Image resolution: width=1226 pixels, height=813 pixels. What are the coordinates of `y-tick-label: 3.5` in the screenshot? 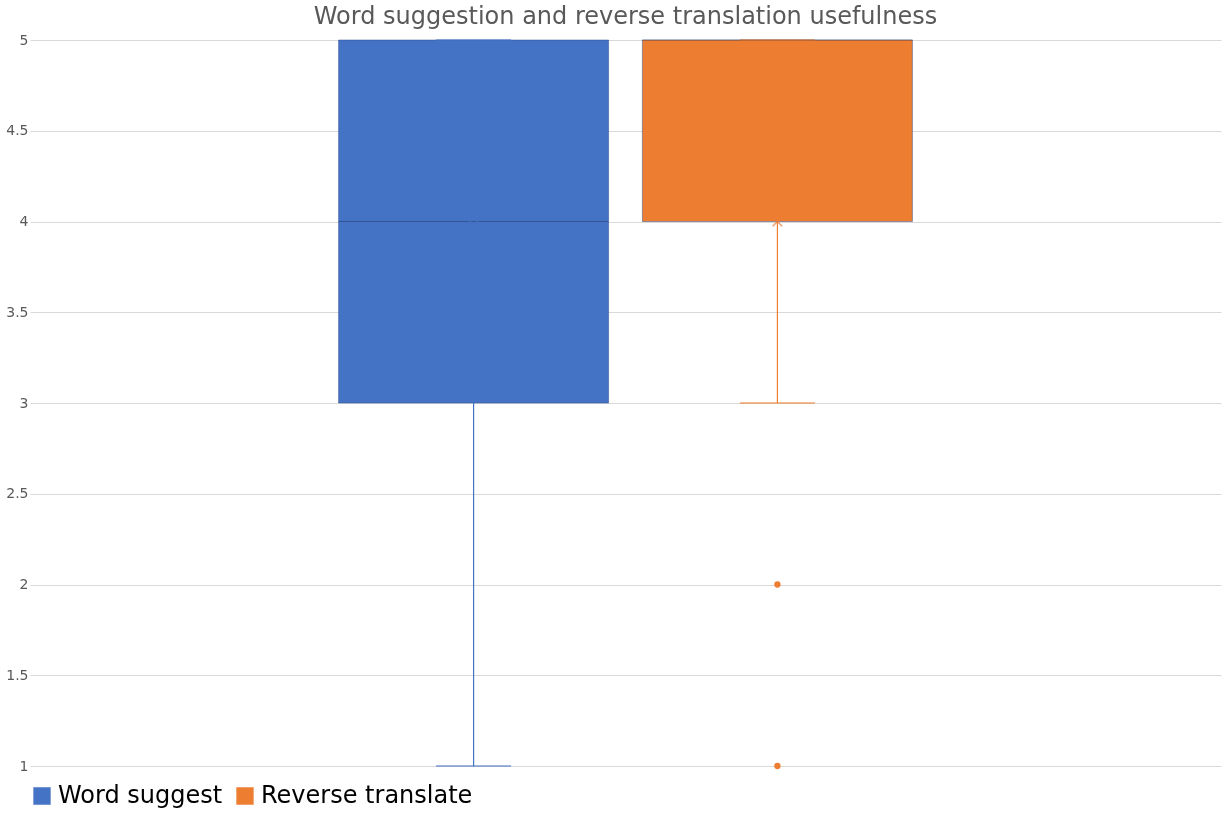 It's located at (17, 311).